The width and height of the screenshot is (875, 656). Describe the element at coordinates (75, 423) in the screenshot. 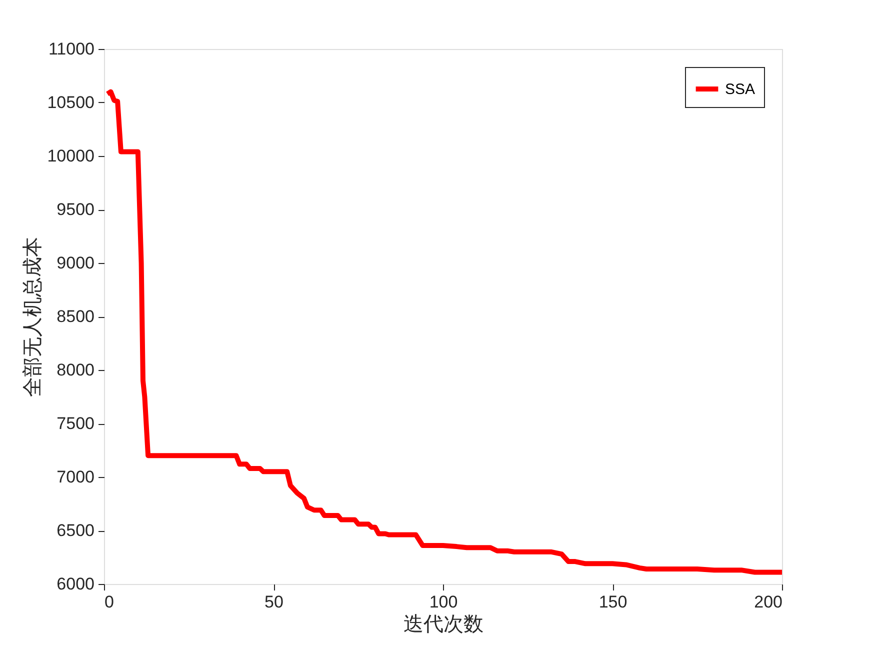

I see `y-tick-label: 7500` at that location.